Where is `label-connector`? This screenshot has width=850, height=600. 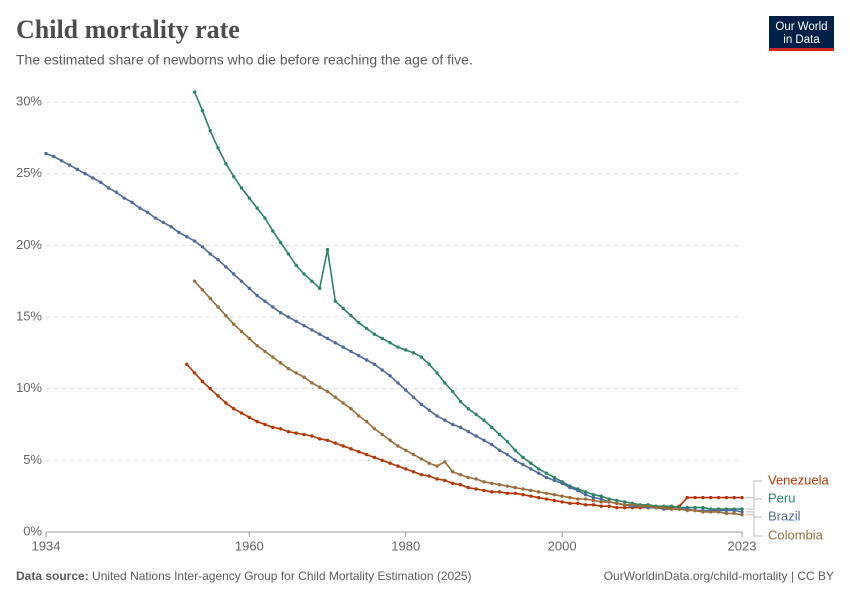
label-connector is located at coordinates (754, 504).